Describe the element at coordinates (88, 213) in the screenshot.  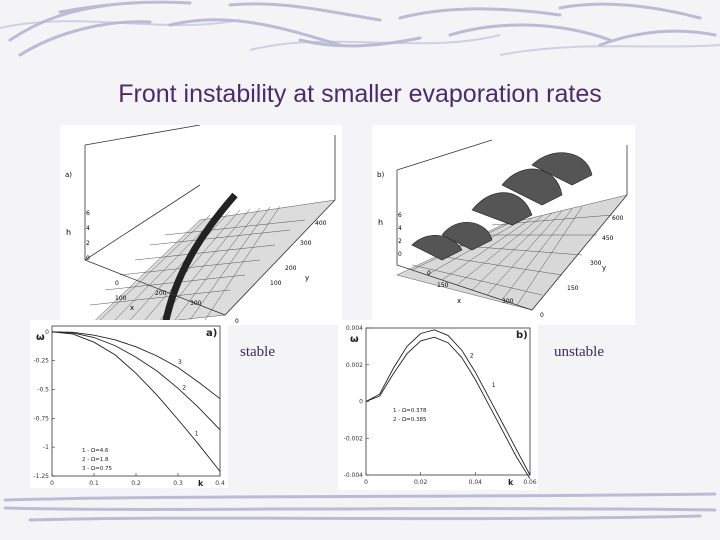
I see `surface-a-h-tick: 6` at that location.